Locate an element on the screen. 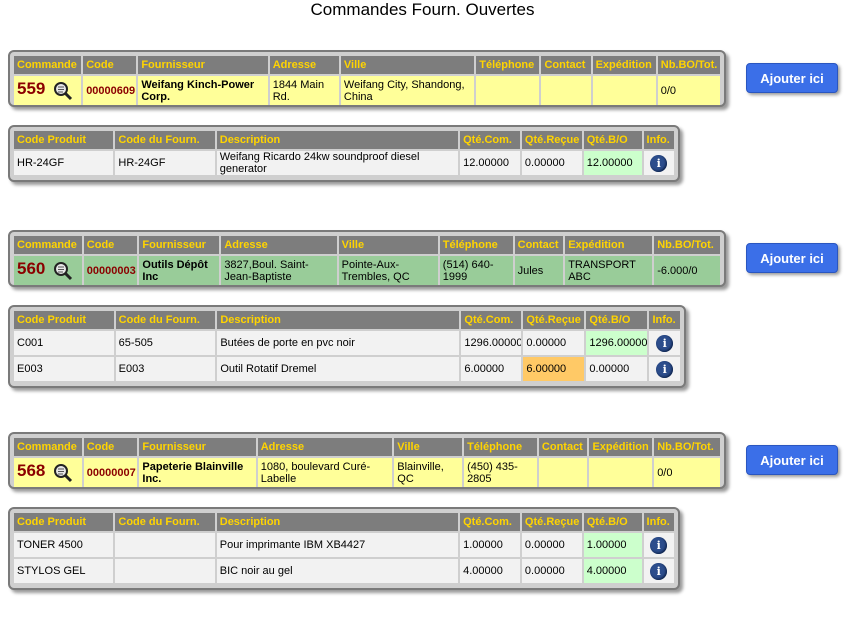 The image size is (845, 622). supplier-code: 00000609 is located at coordinates (111, 90).